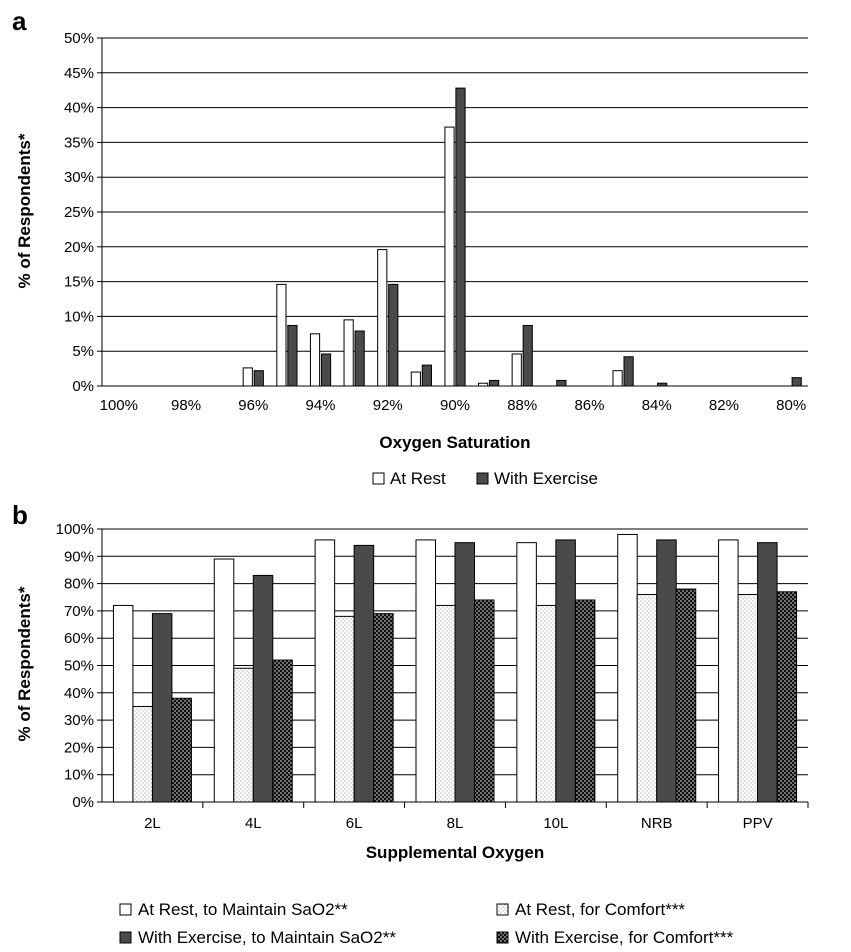 The width and height of the screenshot is (851, 952). I want to click on x-tick-label: 2L, so click(152, 823).